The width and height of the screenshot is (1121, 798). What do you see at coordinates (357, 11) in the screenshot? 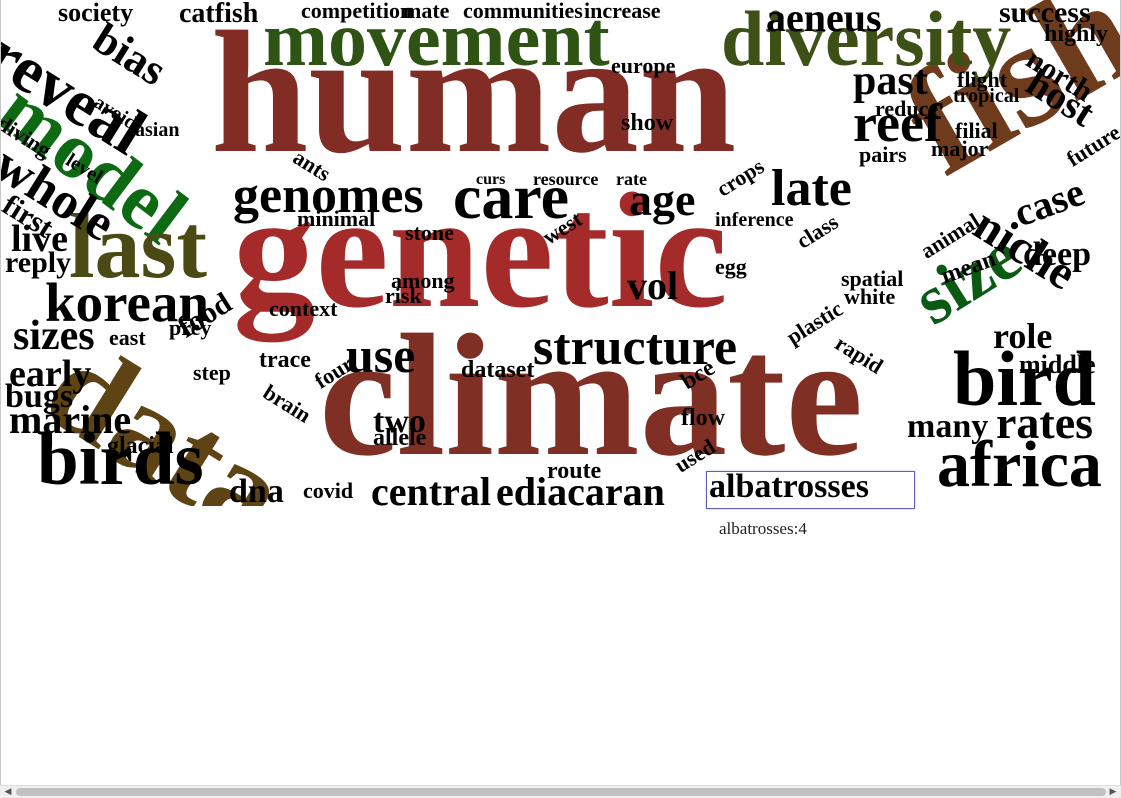
I see `cloud-word-competition: competition` at bounding box center [357, 11].